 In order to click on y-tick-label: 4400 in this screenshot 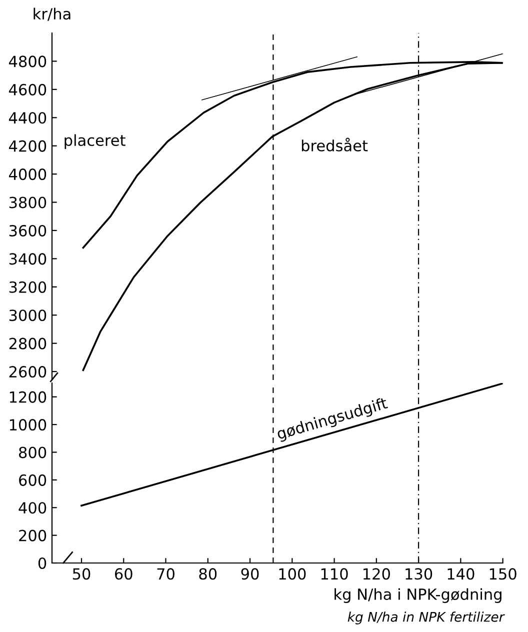, I will do `click(27, 118)`.